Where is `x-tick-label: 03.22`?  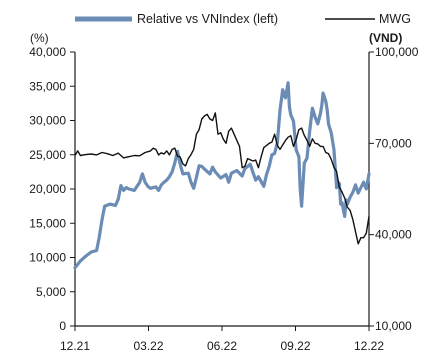
x-tick-label: 03.22 is located at coordinates (148, 346).